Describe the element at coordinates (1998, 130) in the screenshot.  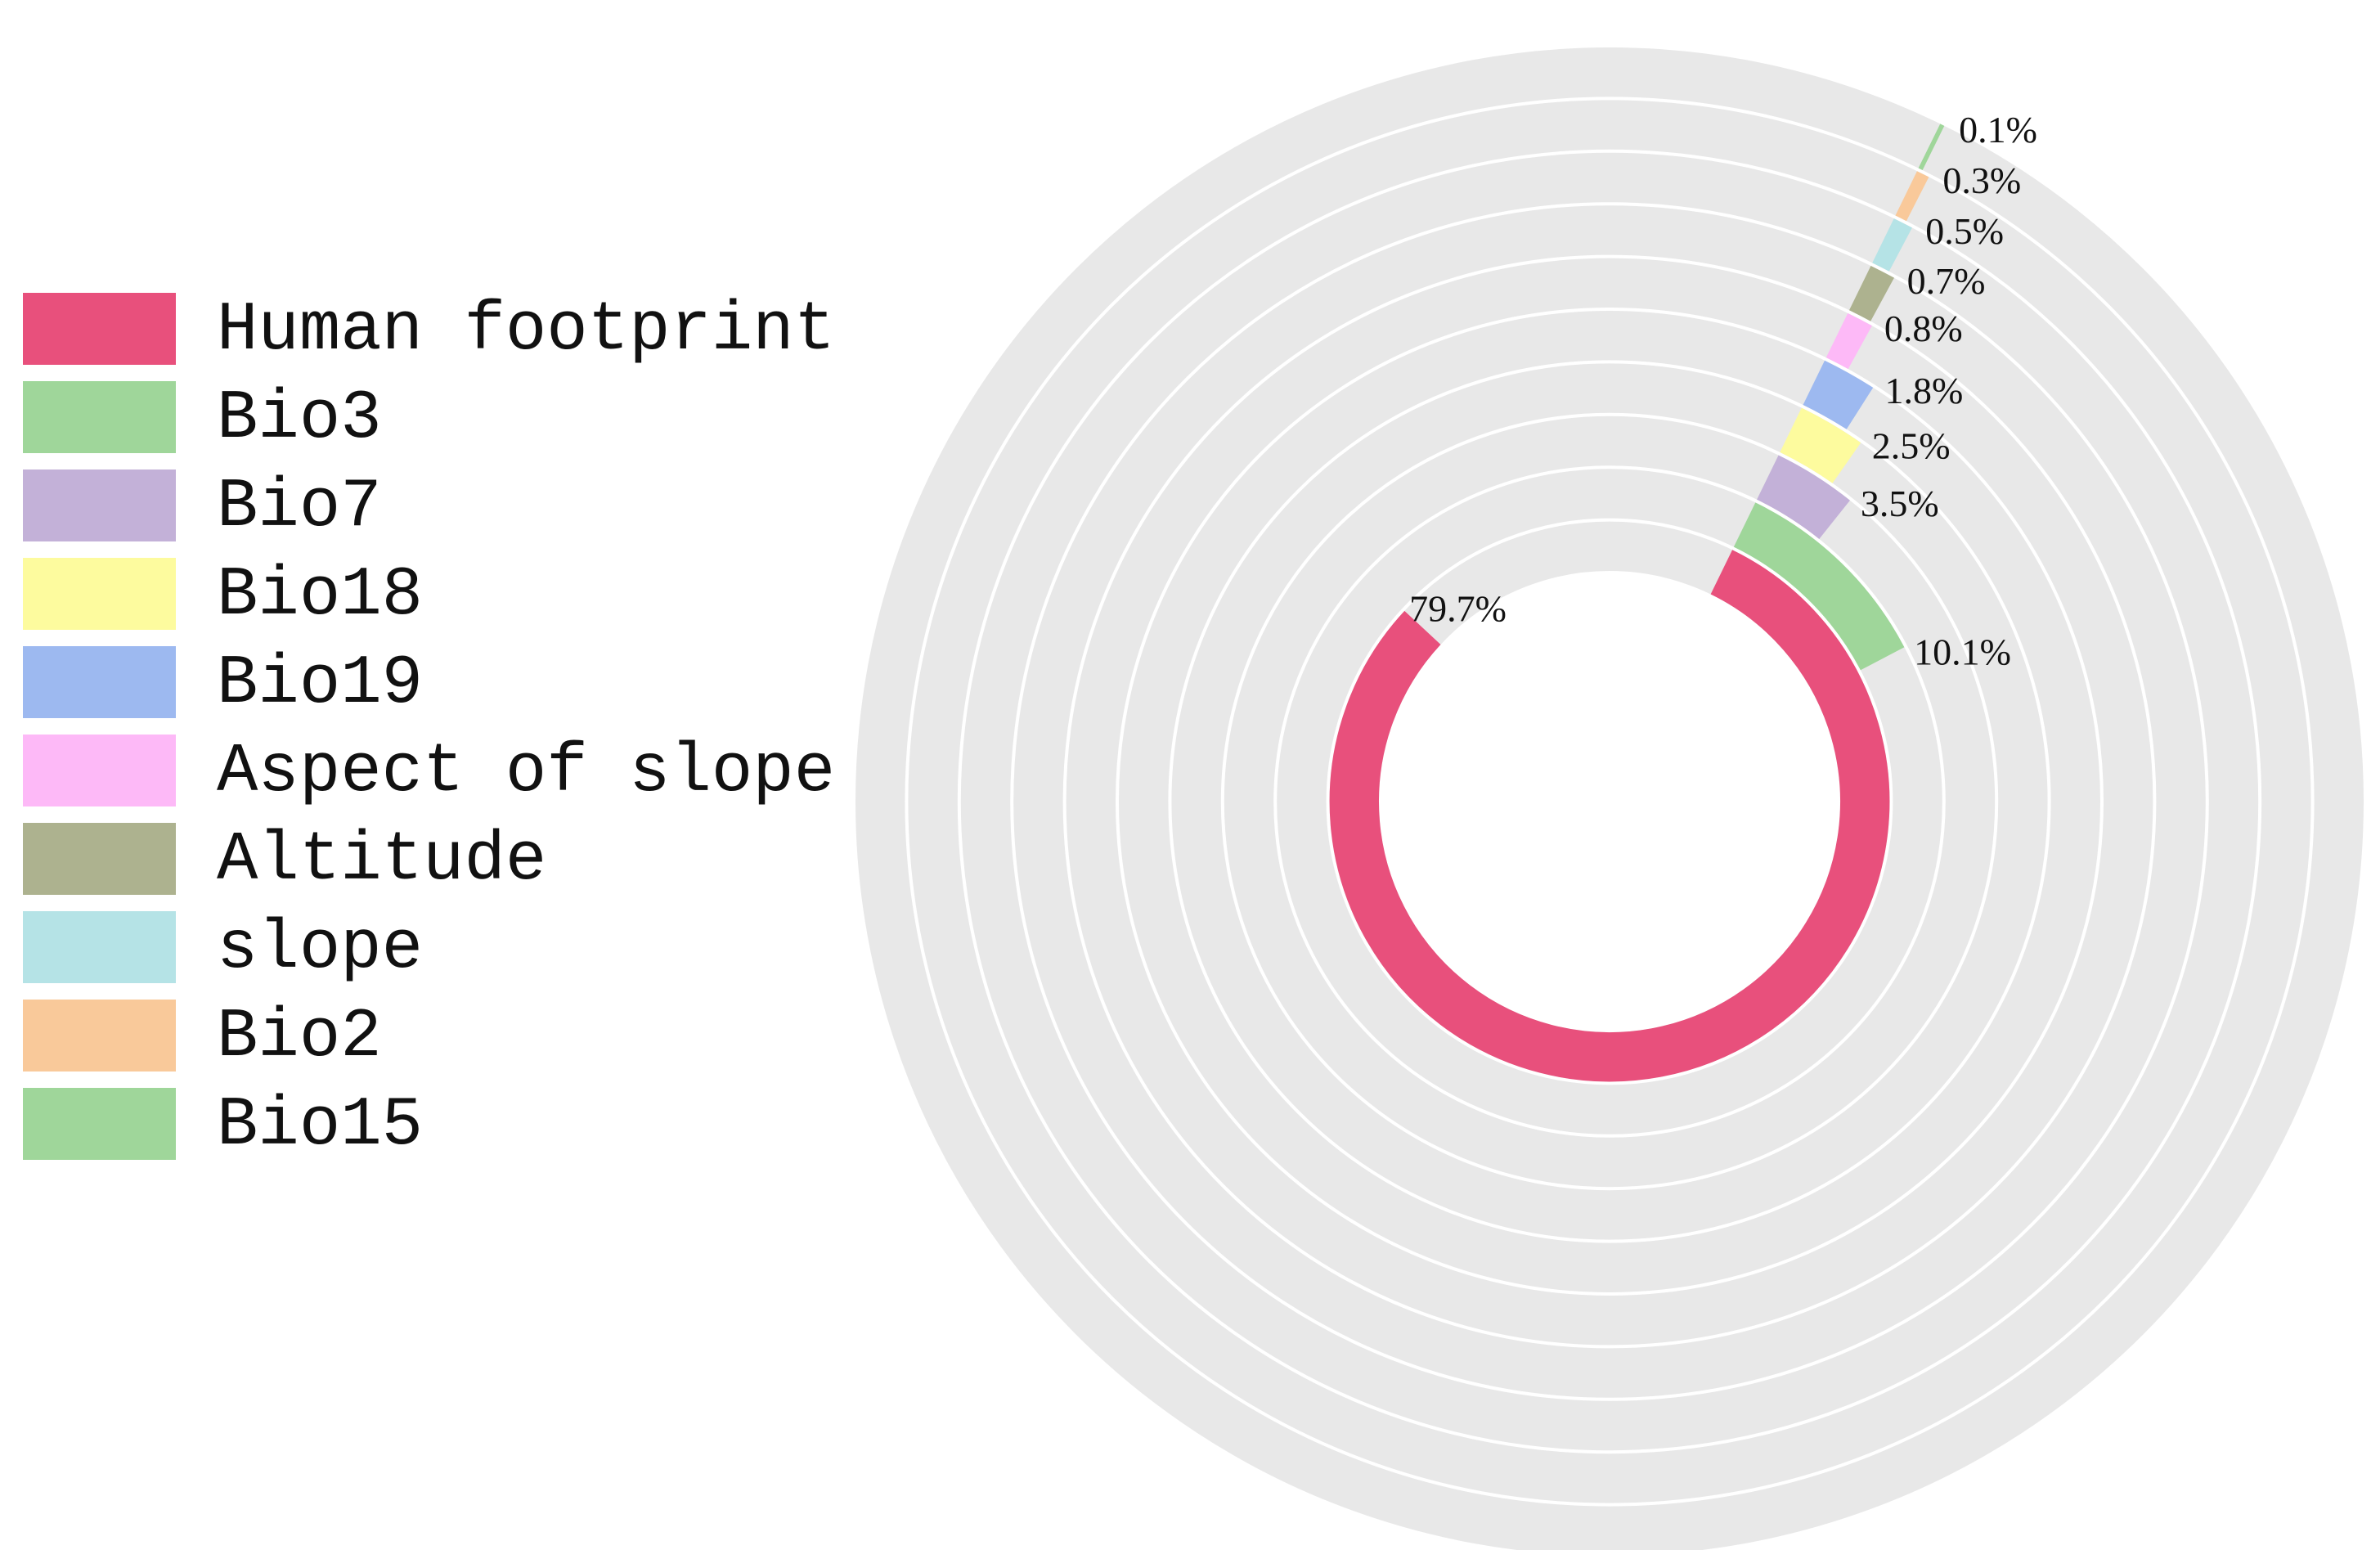
I see `value-label: 0.1%` at that location.